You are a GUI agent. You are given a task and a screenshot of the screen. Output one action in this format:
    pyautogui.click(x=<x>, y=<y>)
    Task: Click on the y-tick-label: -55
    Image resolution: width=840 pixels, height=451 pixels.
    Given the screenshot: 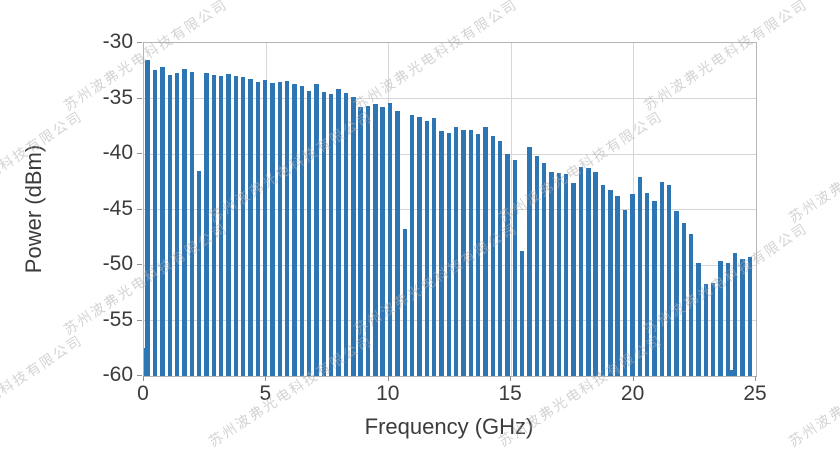 What is the action you would take?
    pyautogui.click(x=117, y=319)
    